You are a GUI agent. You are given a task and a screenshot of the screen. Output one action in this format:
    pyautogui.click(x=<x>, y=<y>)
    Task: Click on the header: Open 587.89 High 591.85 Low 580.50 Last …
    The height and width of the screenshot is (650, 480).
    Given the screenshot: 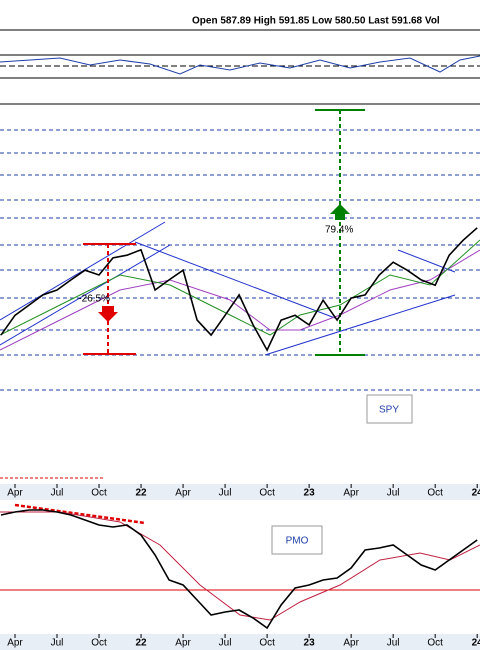 What is the action you would take?
    pyautogui.click(x=316, y=21)
    